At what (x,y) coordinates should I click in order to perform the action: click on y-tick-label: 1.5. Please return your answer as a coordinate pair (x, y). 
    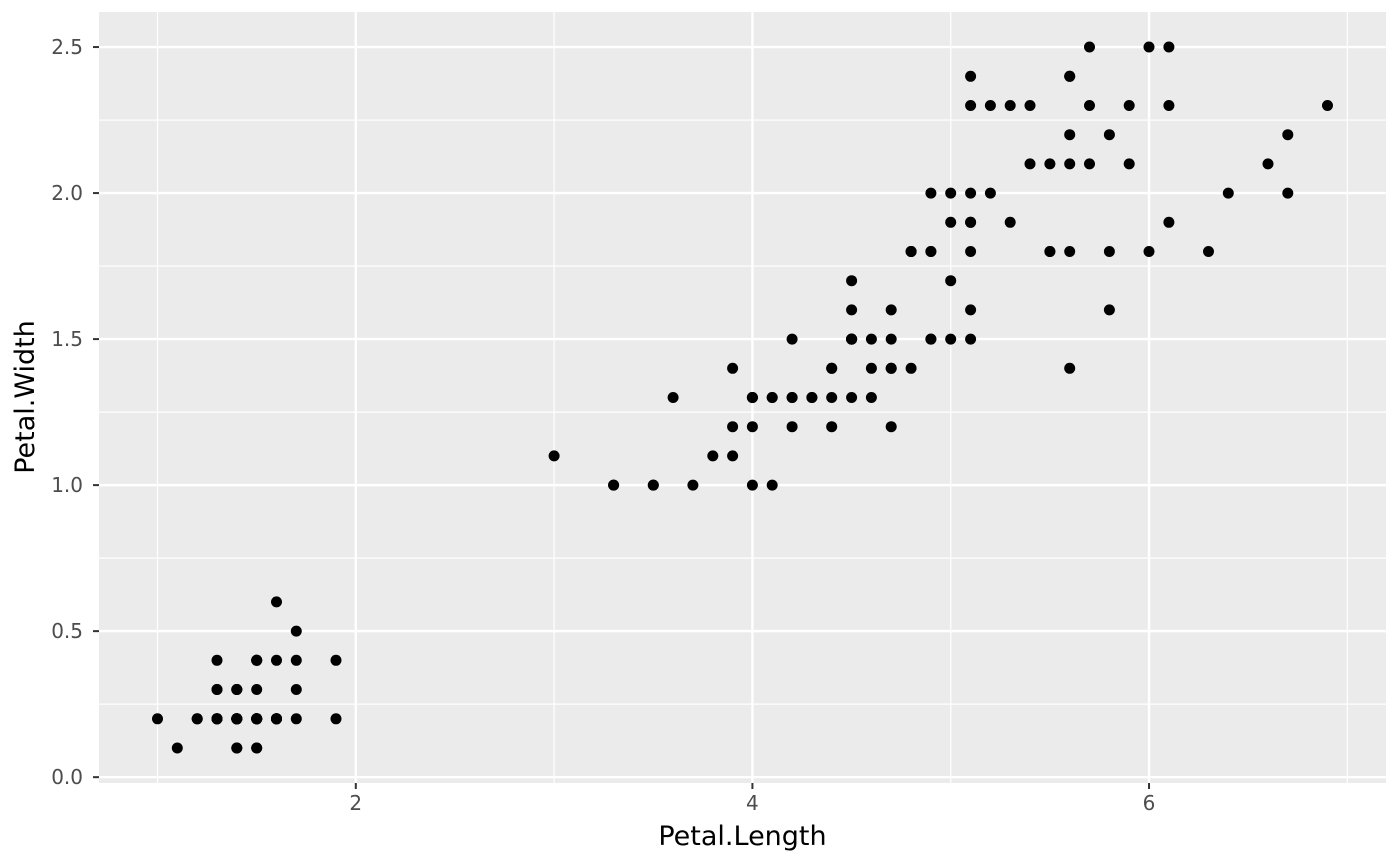
    Looking at the image, I should click on (67, 339).